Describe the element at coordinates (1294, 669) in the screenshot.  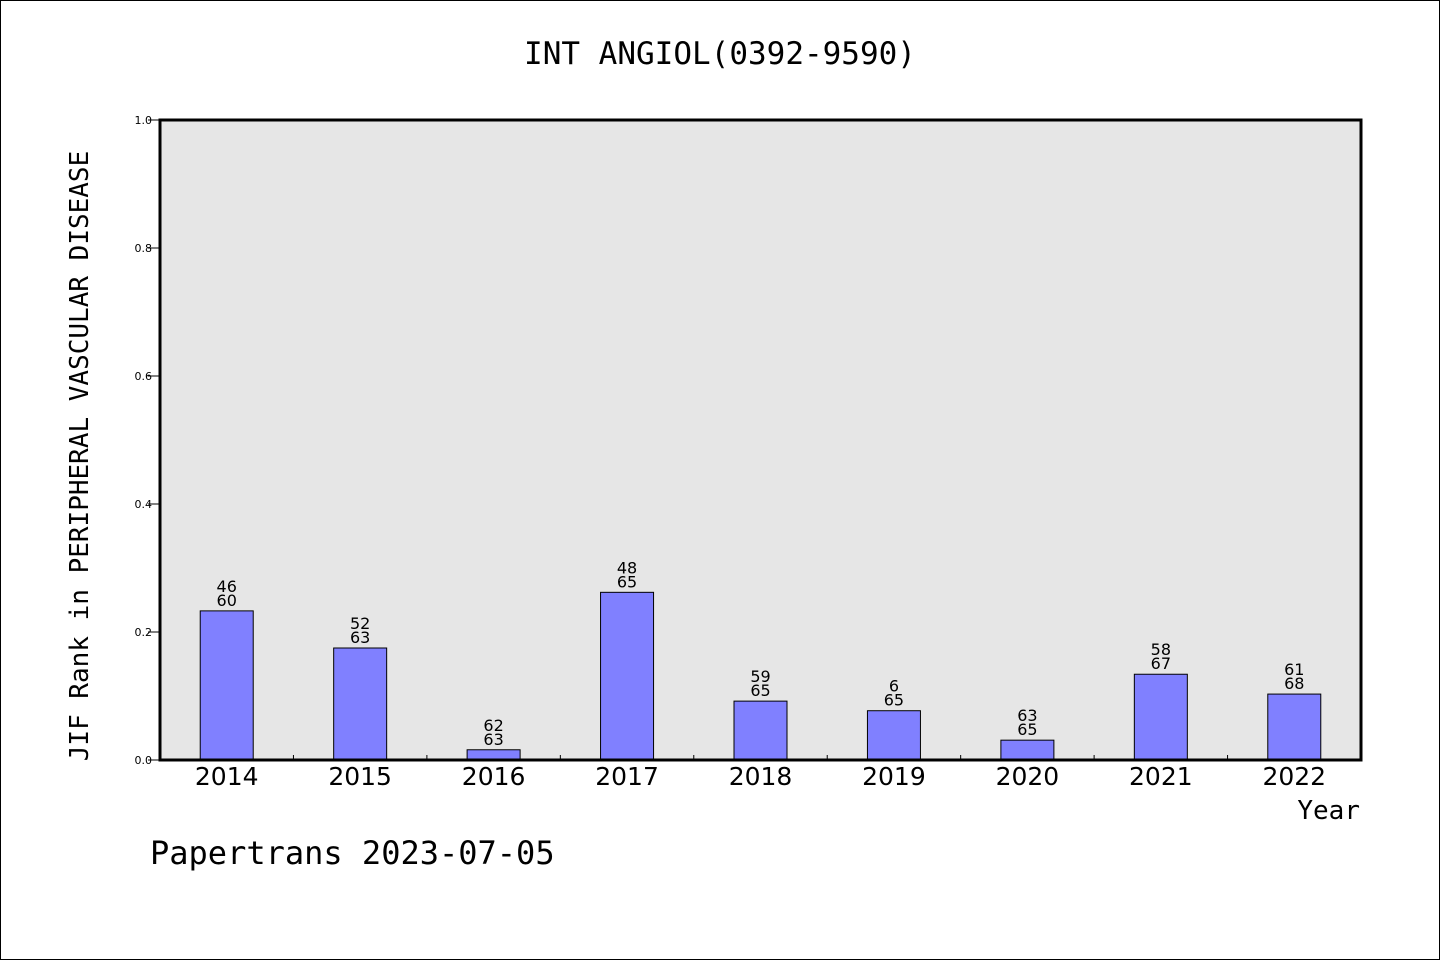
I see `bar-label-rank: 61` at that location.